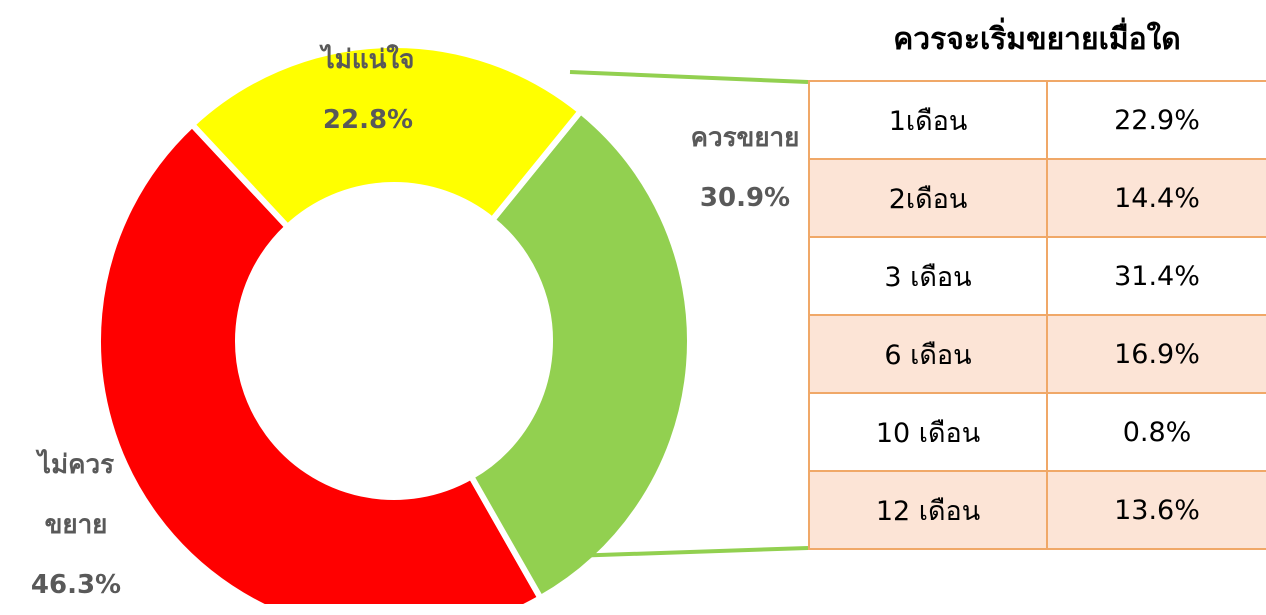 The image size is (1266, 615). Describe the element at coordinates (928, 354) in the screenshot. I see `table-cell: 6 เดือน` at that location.